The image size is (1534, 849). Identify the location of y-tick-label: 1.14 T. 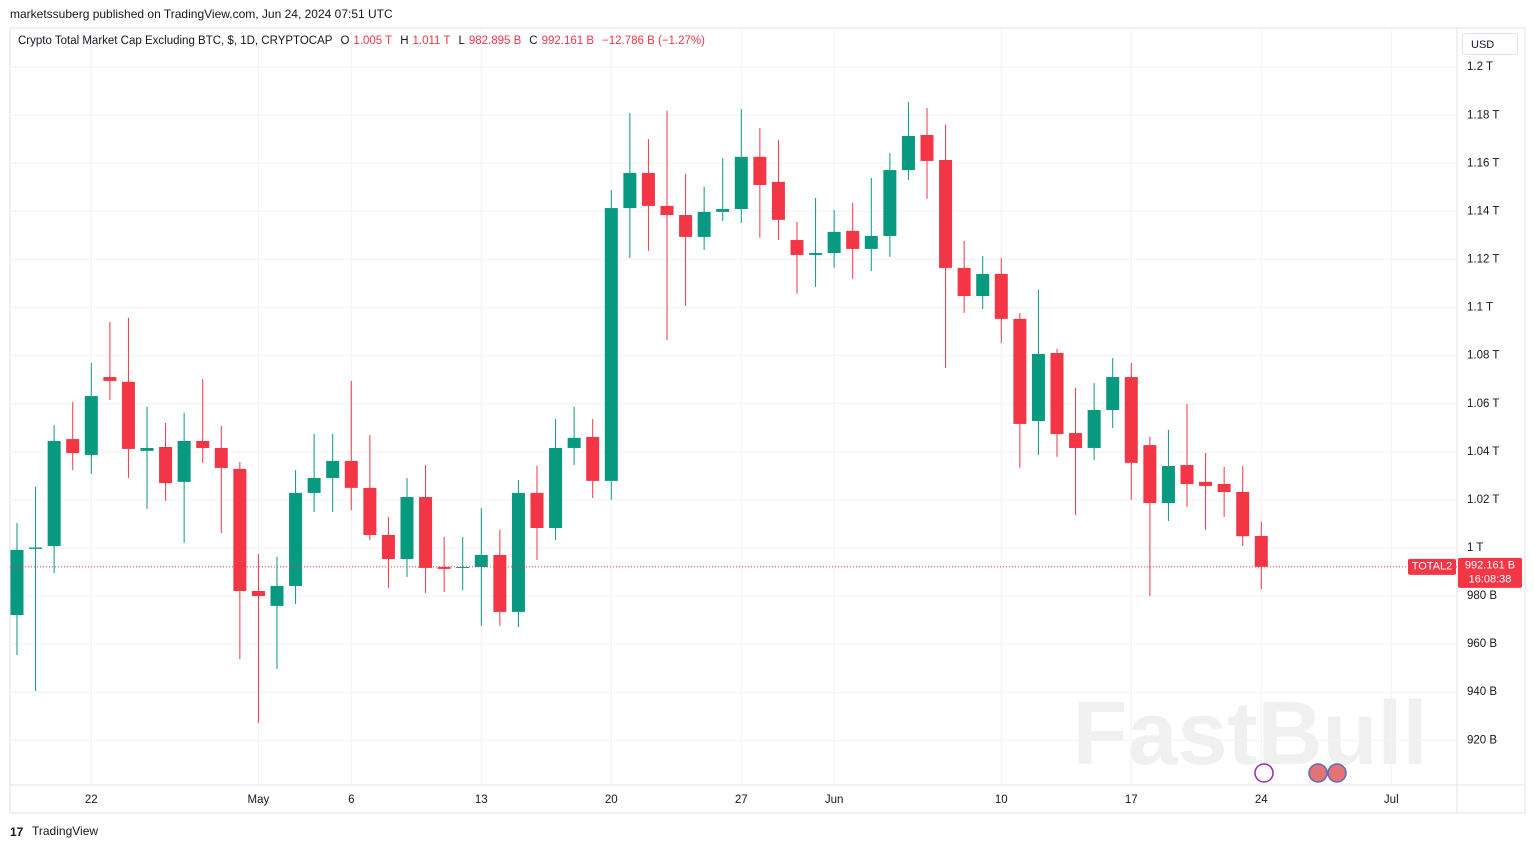
(1483, 211).